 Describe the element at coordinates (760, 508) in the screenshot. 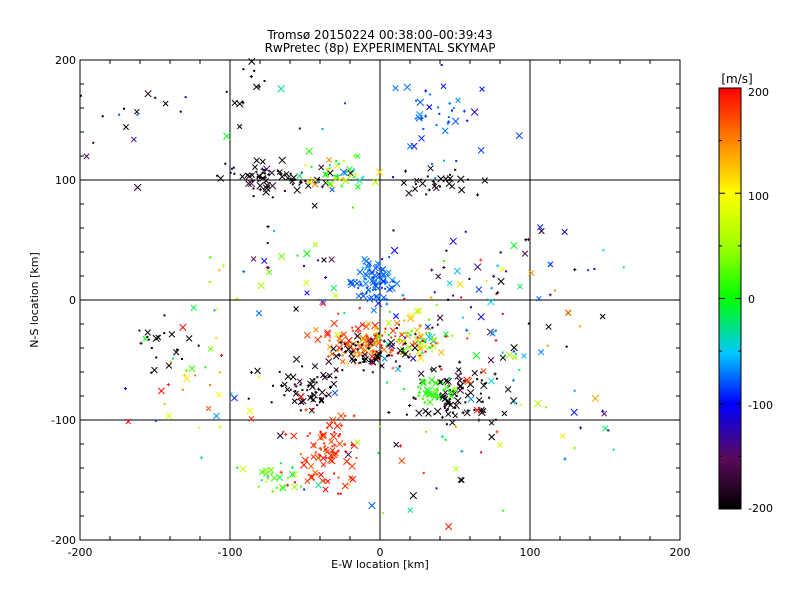

I see `colorbar-tick-label: -200` at that location.